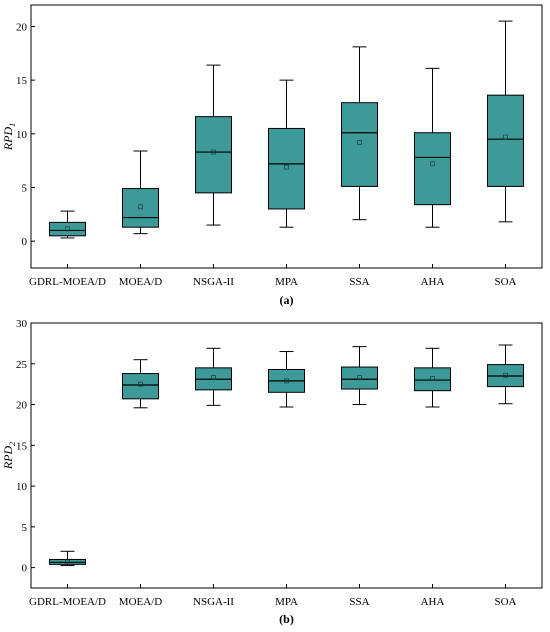 This screenshot has width=550, height=632. I want to click on y-axis-label-b: RPD2, so click(9, 456).